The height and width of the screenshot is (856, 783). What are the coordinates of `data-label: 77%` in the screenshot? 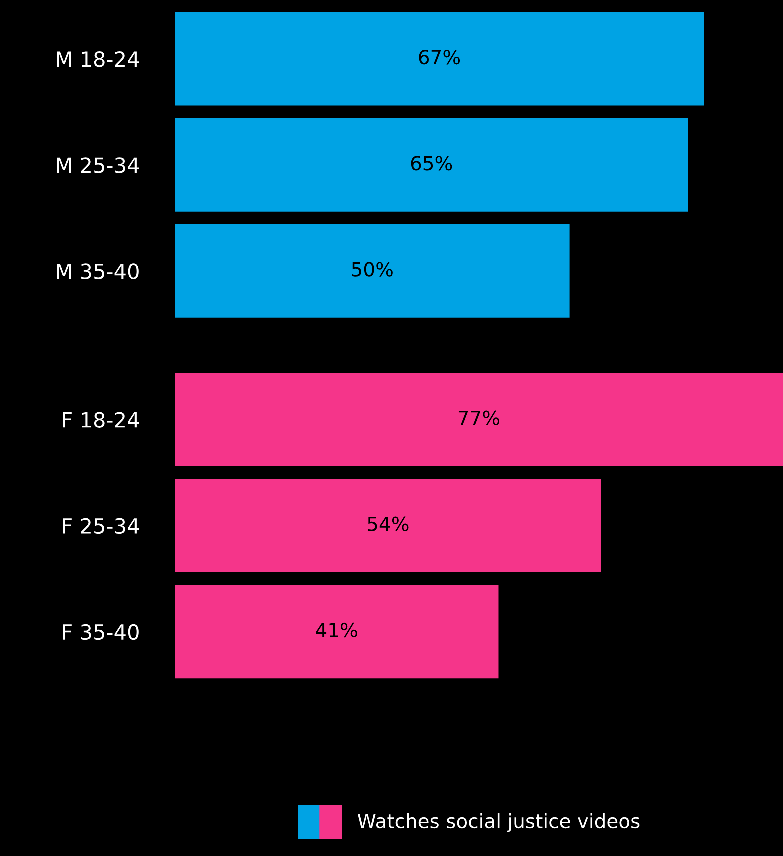 It's located at (479, 418).